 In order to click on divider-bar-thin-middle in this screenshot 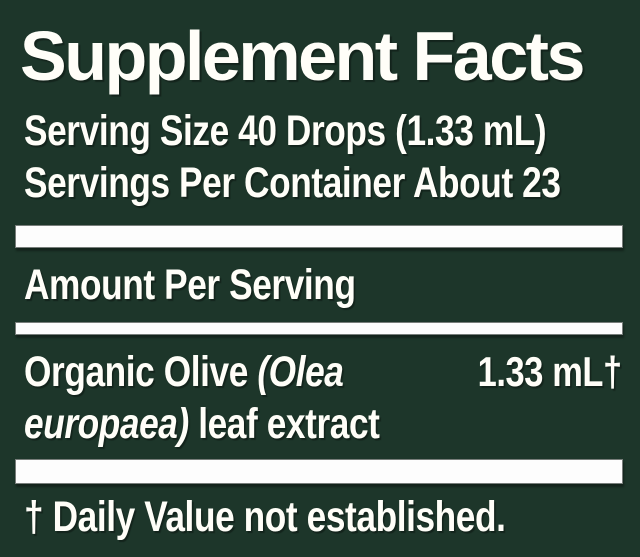, I will do `click(319, 328)`.